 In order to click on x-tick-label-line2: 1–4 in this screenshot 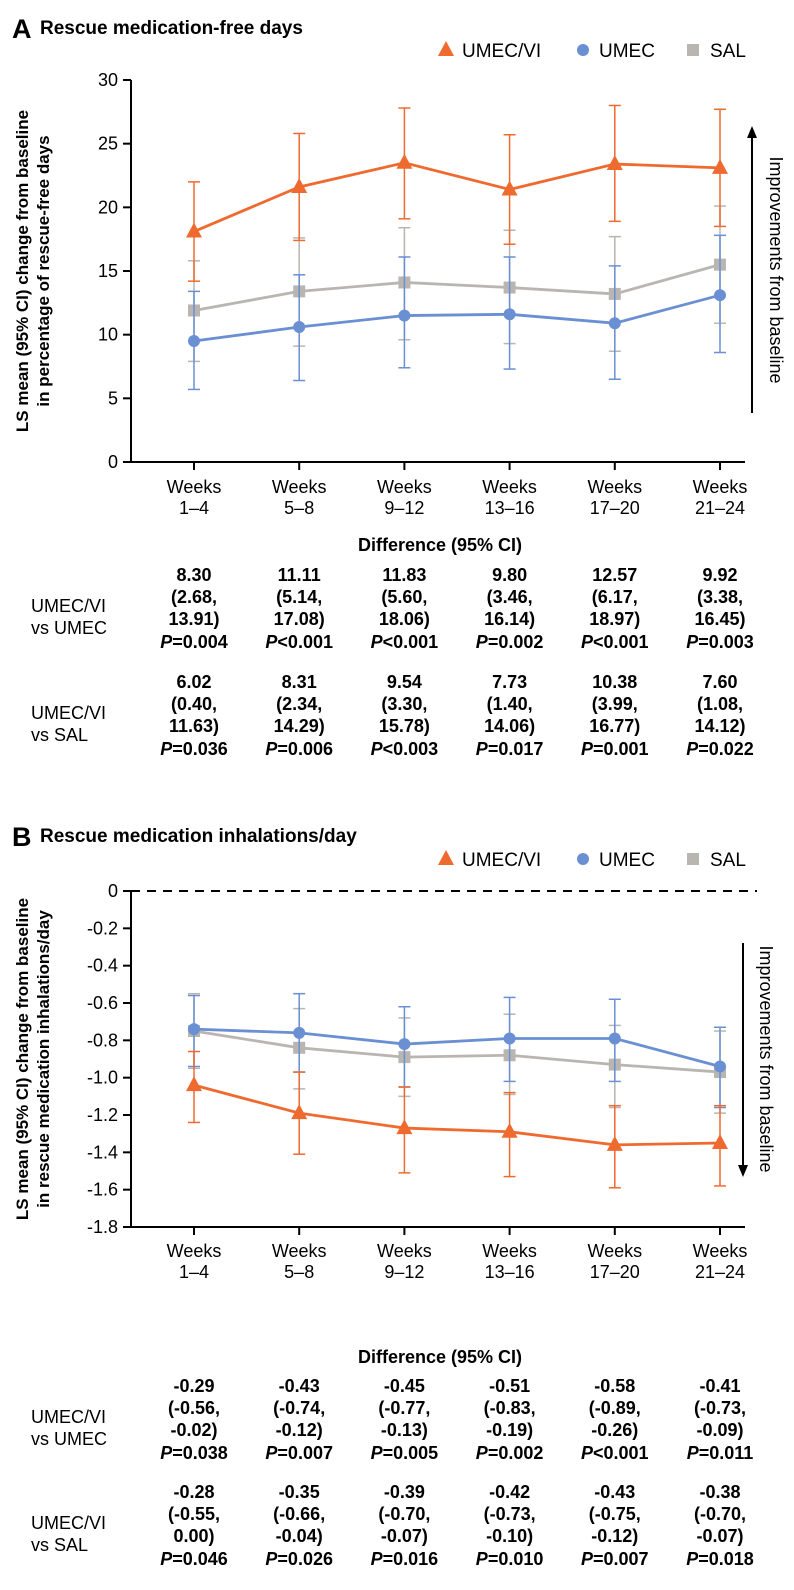, I will do `click(194, 508)`.